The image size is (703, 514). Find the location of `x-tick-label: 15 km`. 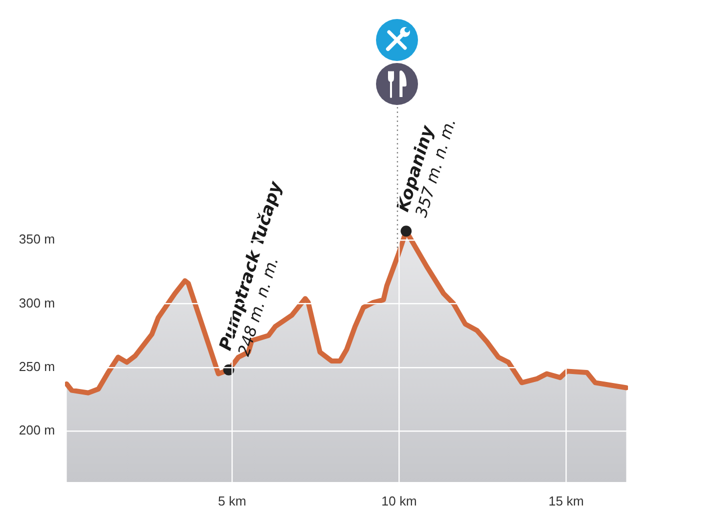

x-tick-label: 15 km is located at coordinates (566, 500).